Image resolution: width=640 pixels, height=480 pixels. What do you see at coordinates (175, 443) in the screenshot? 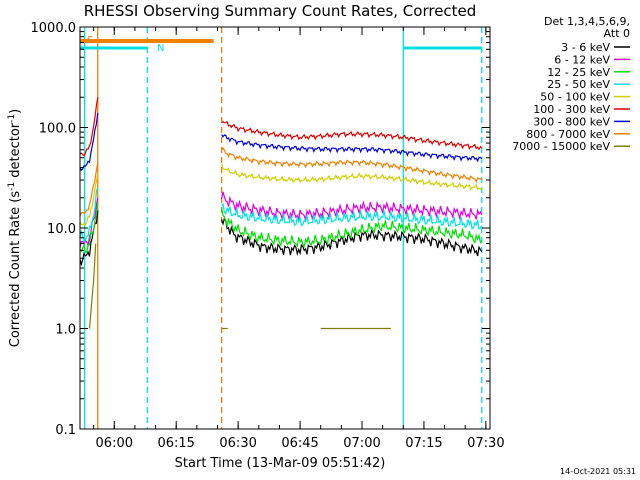
I see `x-tick-label: 06:15` at bounding box center [175, 443].